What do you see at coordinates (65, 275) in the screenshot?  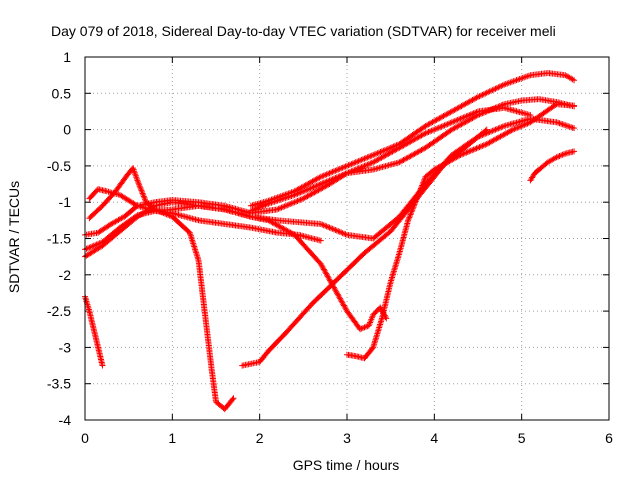 I see `y-tick-label: -2` at bounding box center [65, 275].